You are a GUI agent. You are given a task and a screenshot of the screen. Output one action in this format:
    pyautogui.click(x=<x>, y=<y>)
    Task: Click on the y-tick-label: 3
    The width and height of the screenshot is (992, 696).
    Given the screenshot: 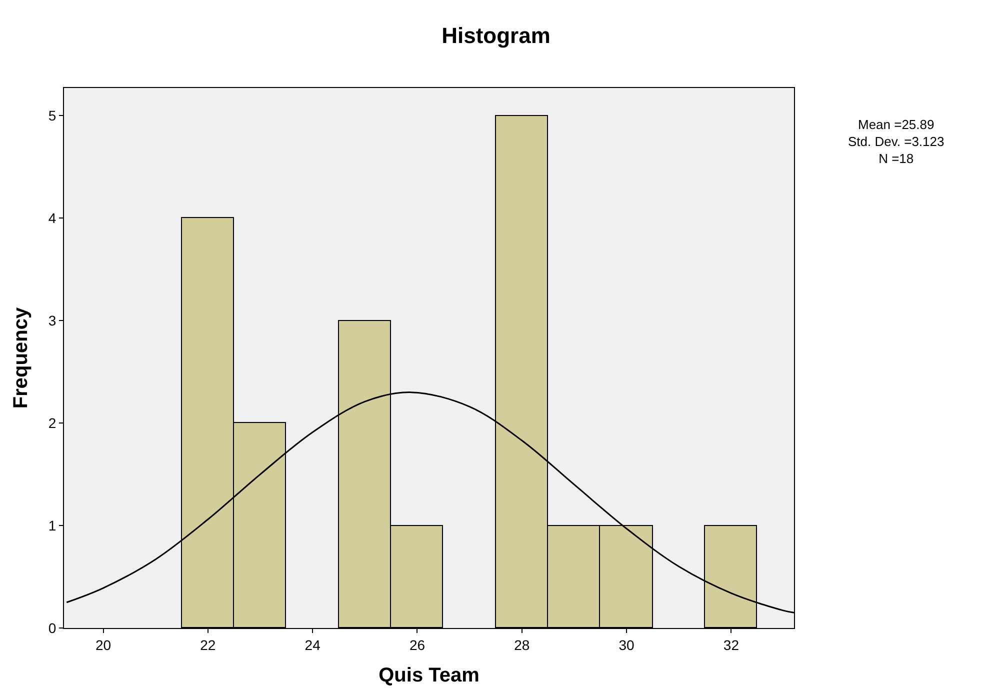 What is the action you would take?
    pyautogui.click(x=52, y=320)
    